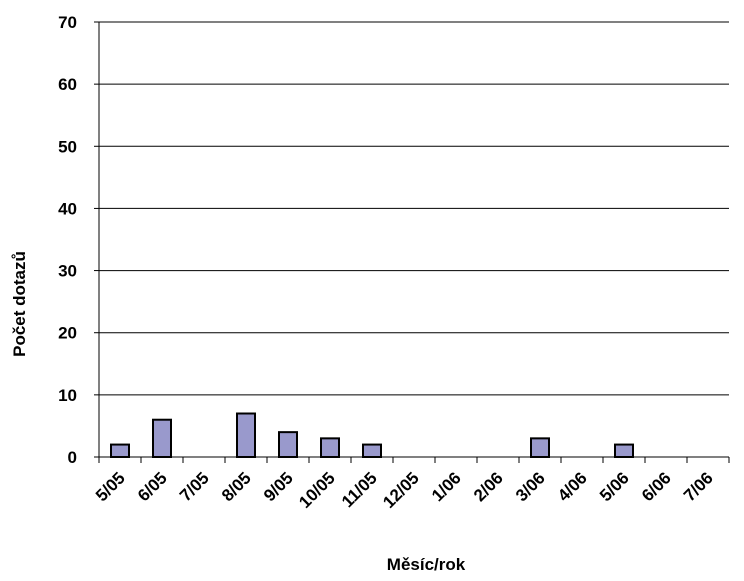 This screenshot has height=581, width=744. Describe the element at coordinates (372, 435) in the screenshot. I see `bars` at that location.